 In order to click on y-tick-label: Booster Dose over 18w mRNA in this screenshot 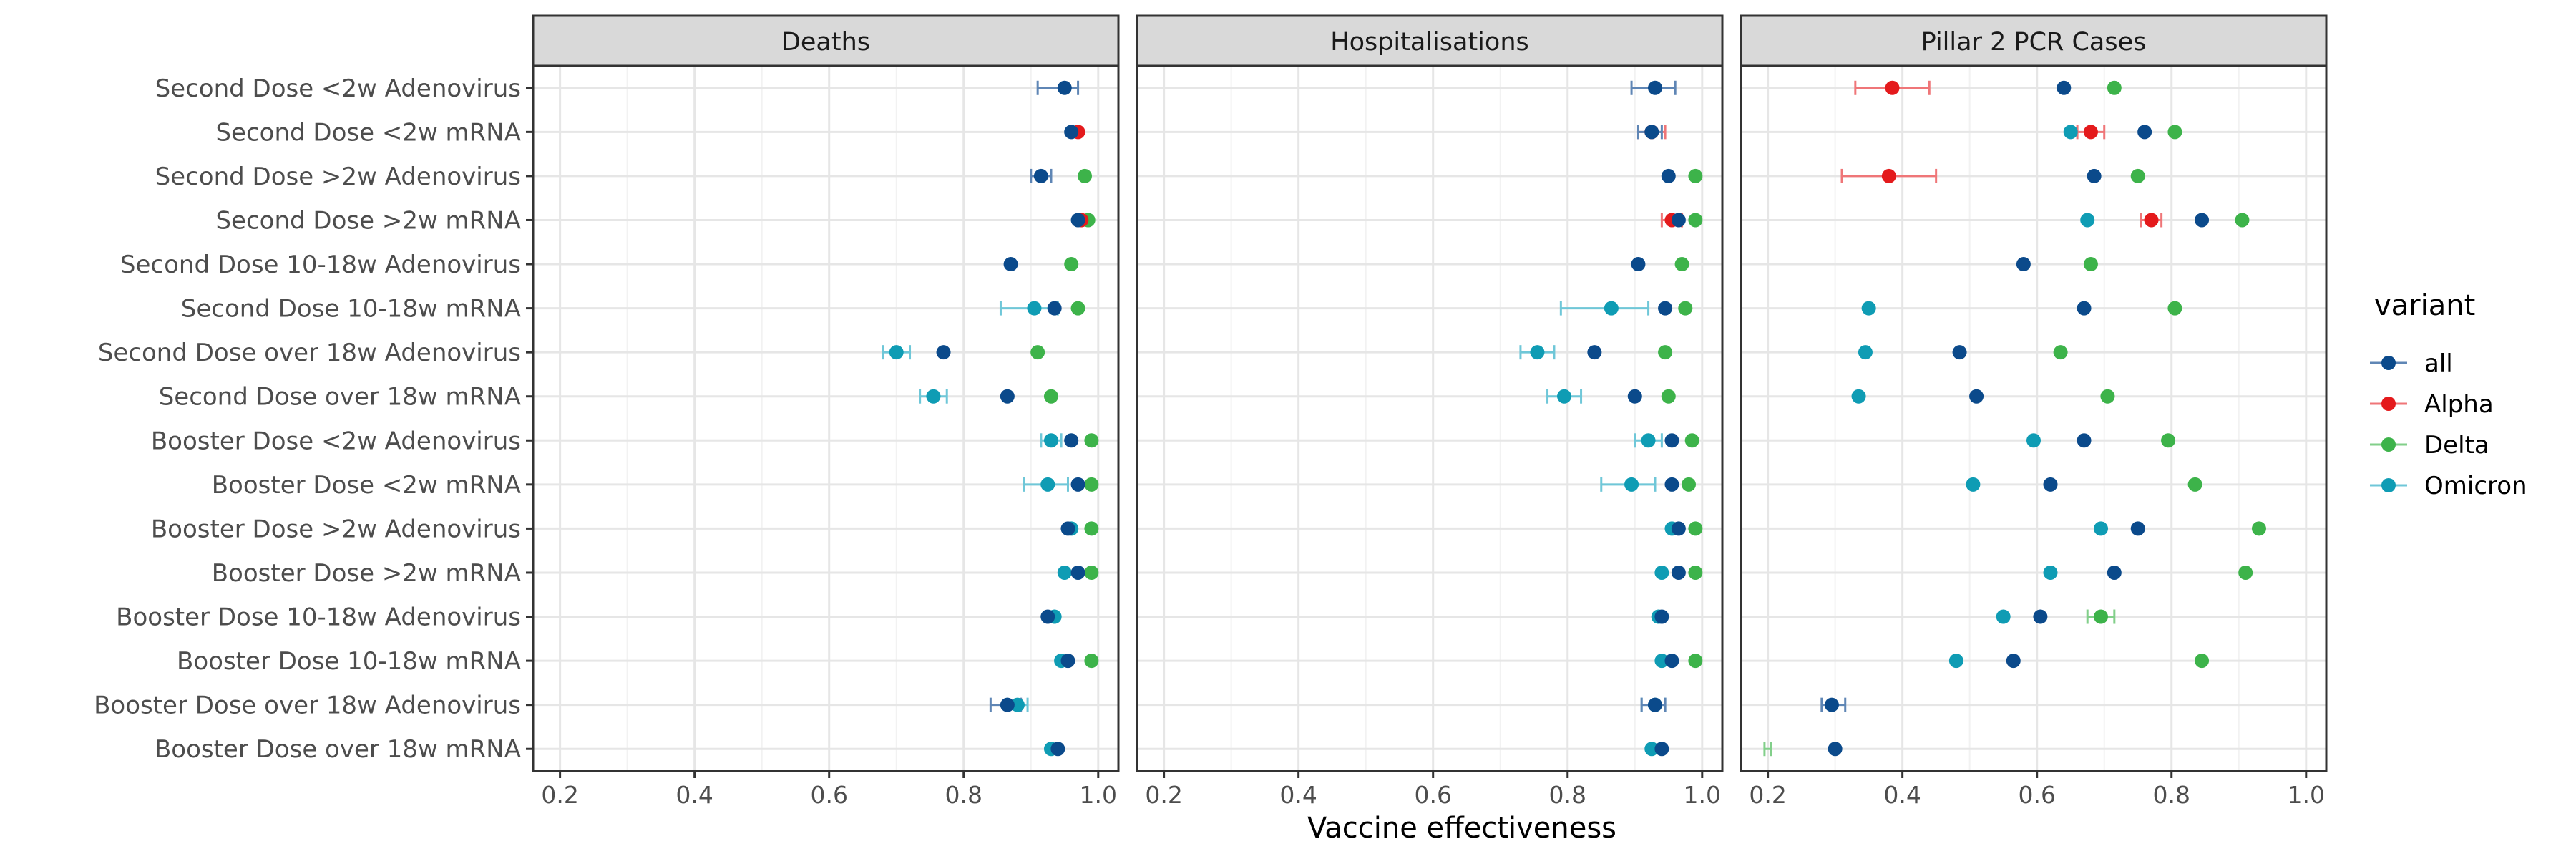, I will do `click(338, 749)`.